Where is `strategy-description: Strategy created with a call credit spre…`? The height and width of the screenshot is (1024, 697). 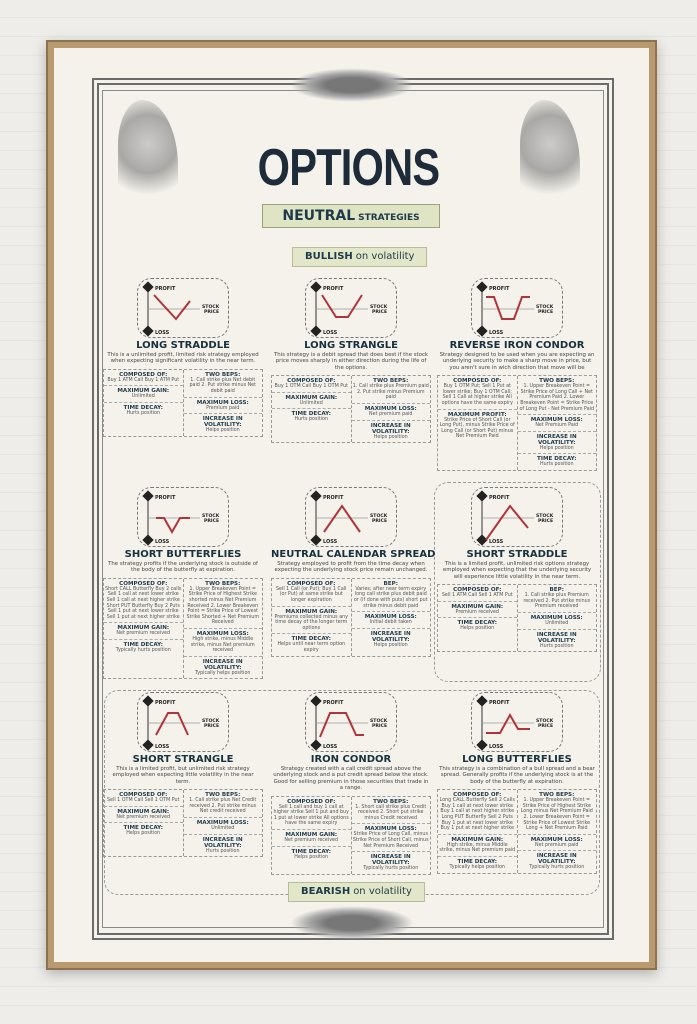
strategy-description: Strategy created with a call credit spre… is located at coordinates (351, 779).